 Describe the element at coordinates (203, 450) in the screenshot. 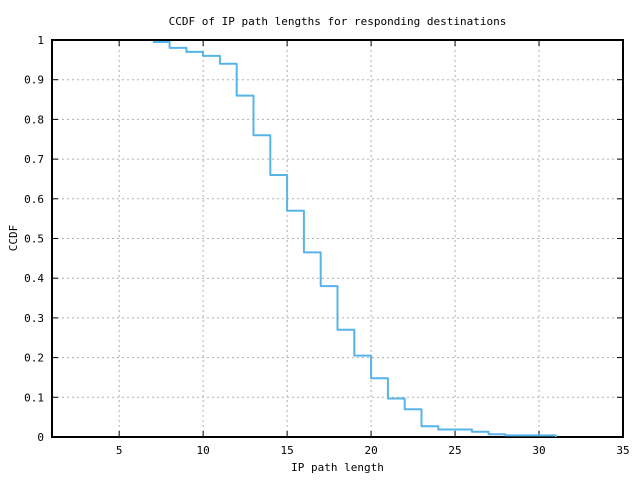

I see `x-tick-label: 10` at that location.